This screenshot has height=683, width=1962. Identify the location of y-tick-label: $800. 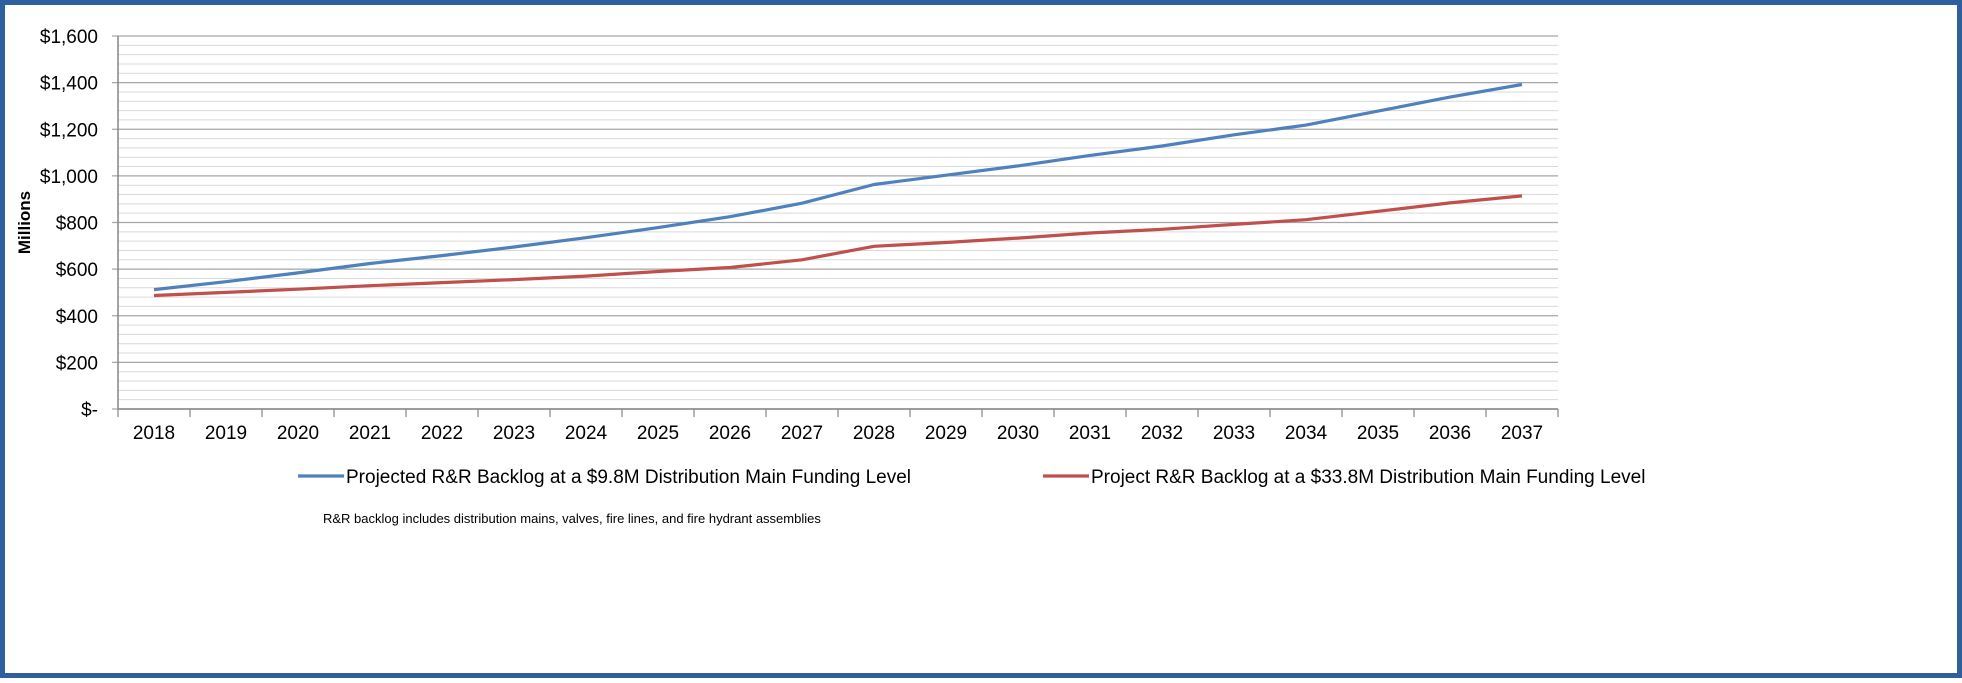
(77, 224).